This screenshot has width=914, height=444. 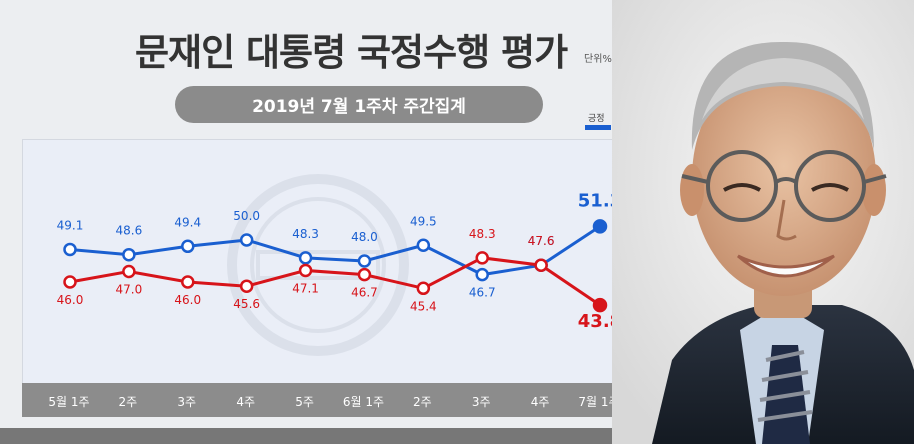 I want to click on legend-positive-swatch, so click(x=598, y=127).